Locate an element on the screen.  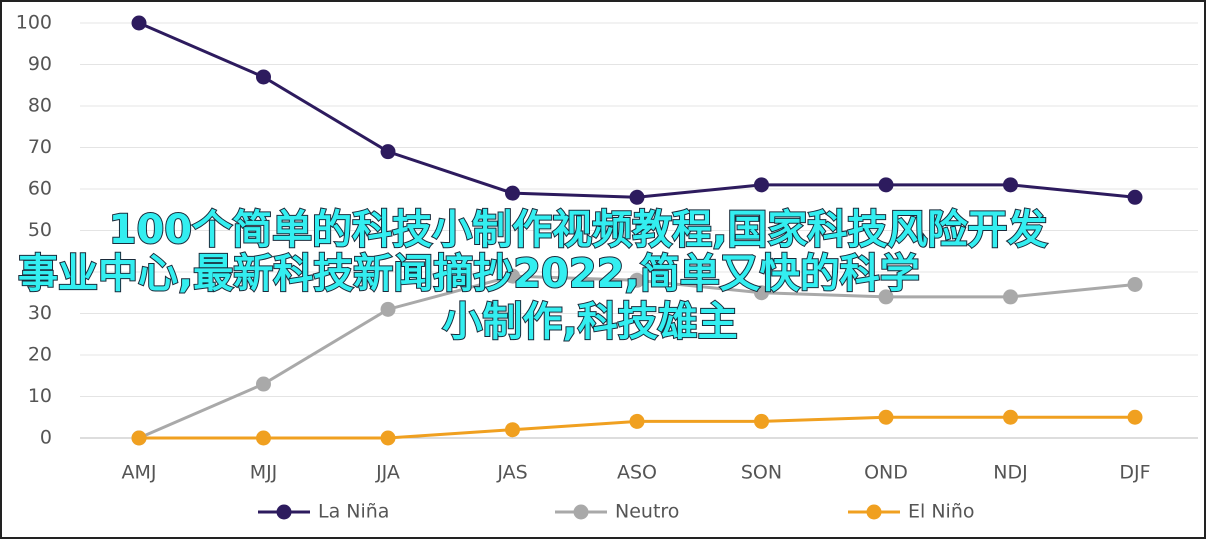
legend-label: La Niña is located at coordinates (353, 512).